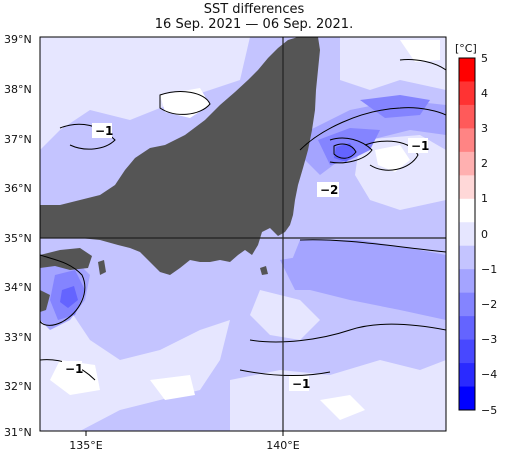 This screenshot has width=508, height=456. I want to click on y-tick-label: 32°N, so click(18, 386).